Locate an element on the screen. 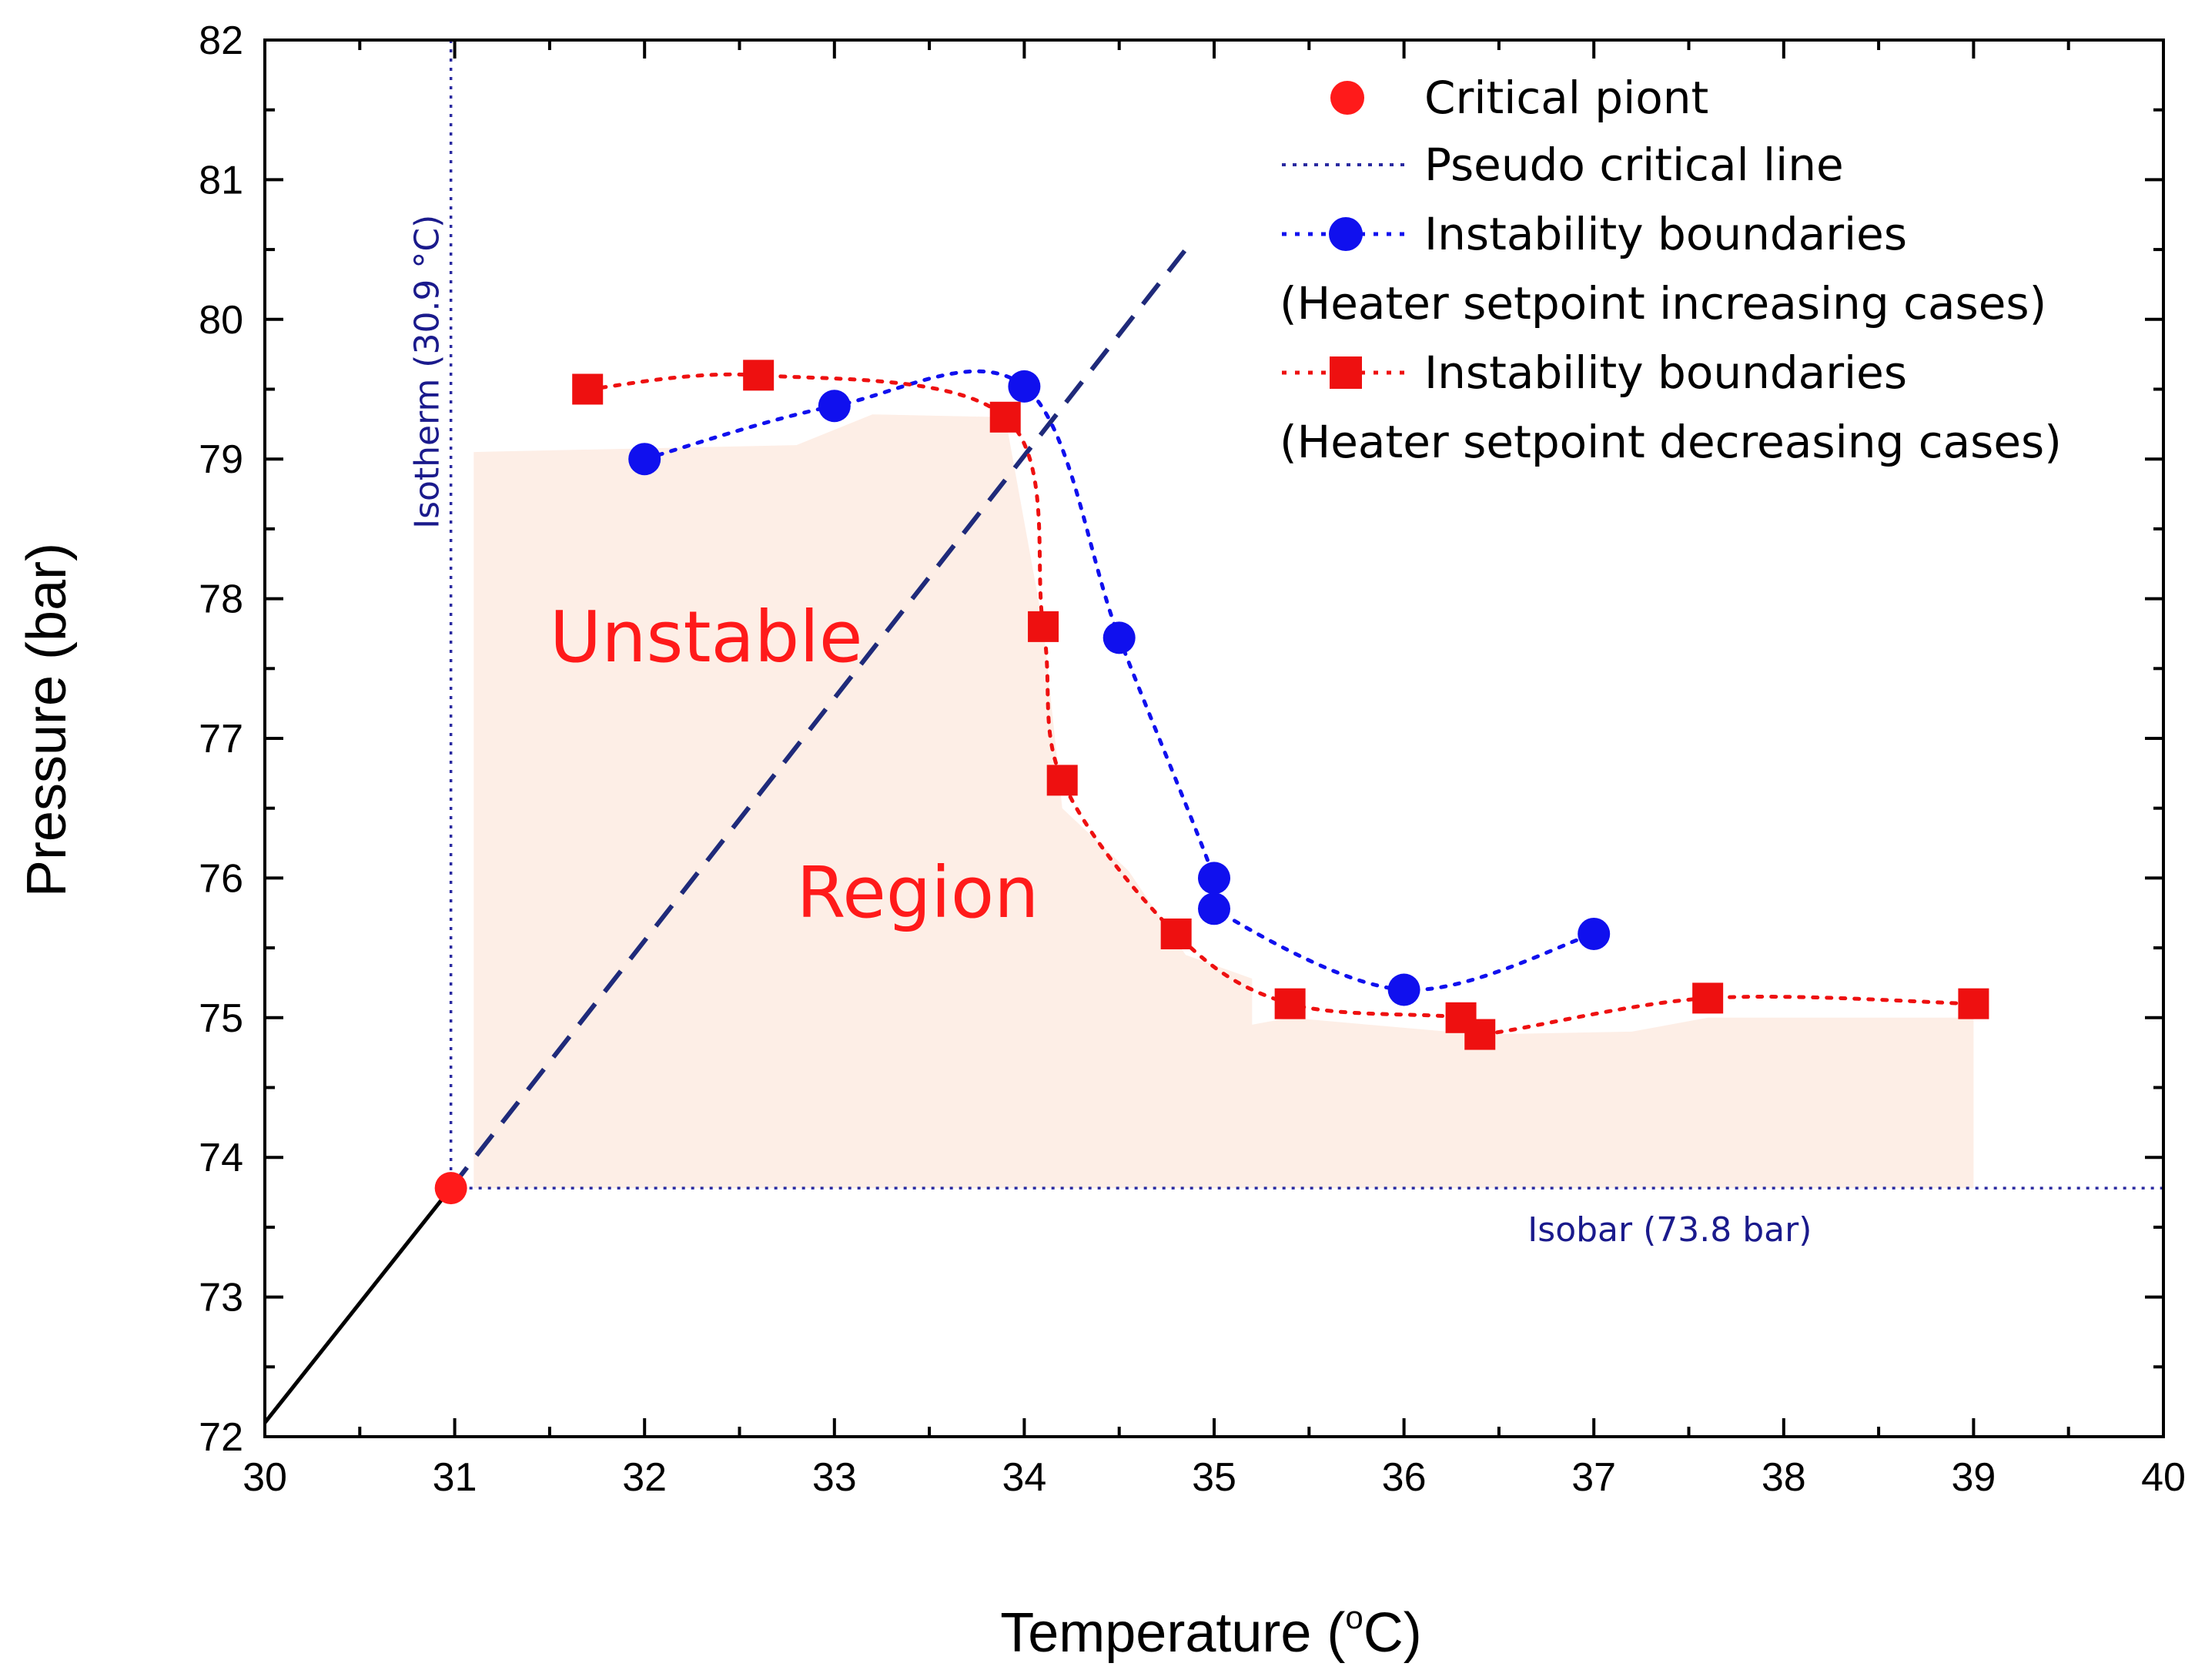  x-axis-label-superscript: o is located at coordinates (1354, 1617).